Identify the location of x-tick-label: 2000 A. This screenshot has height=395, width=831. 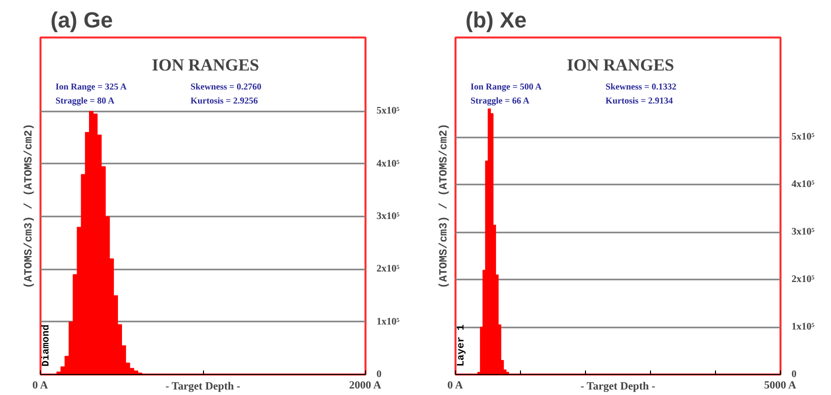
(365, 386).